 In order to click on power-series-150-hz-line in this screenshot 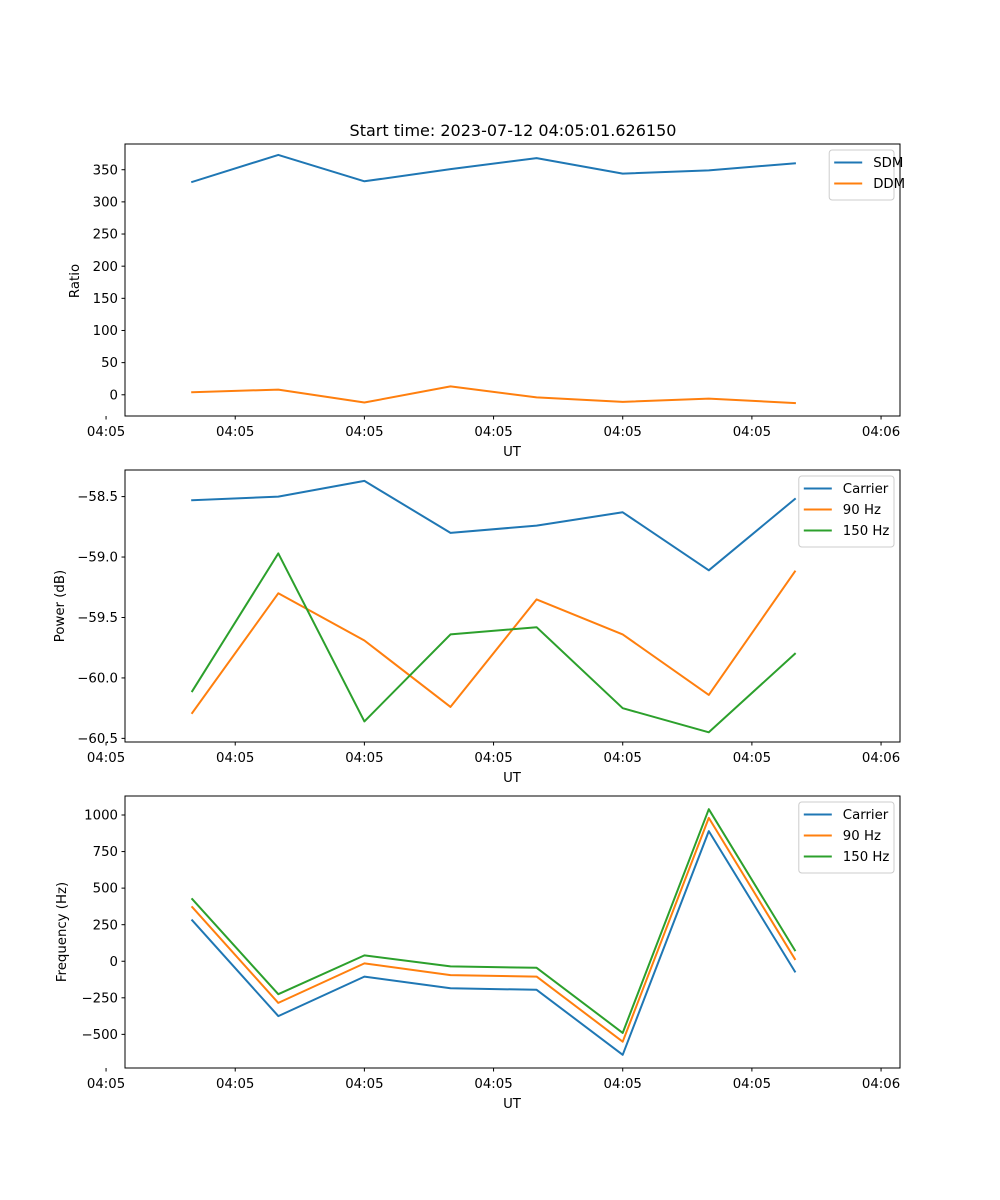, I will do `click(493, 643)`.